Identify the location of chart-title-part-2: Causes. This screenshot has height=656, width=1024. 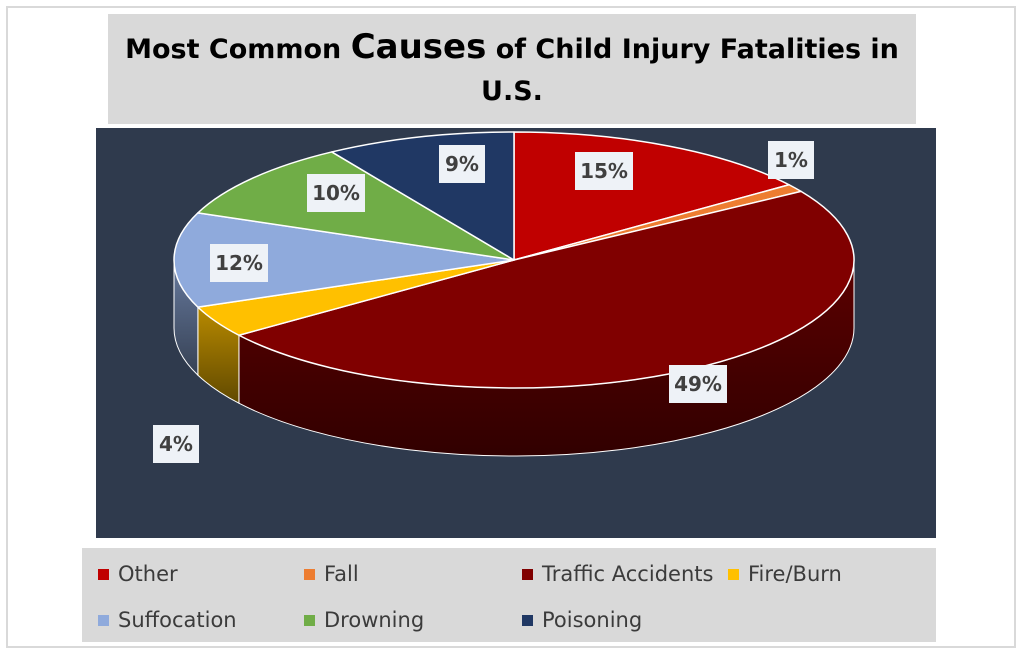
(418, 46).